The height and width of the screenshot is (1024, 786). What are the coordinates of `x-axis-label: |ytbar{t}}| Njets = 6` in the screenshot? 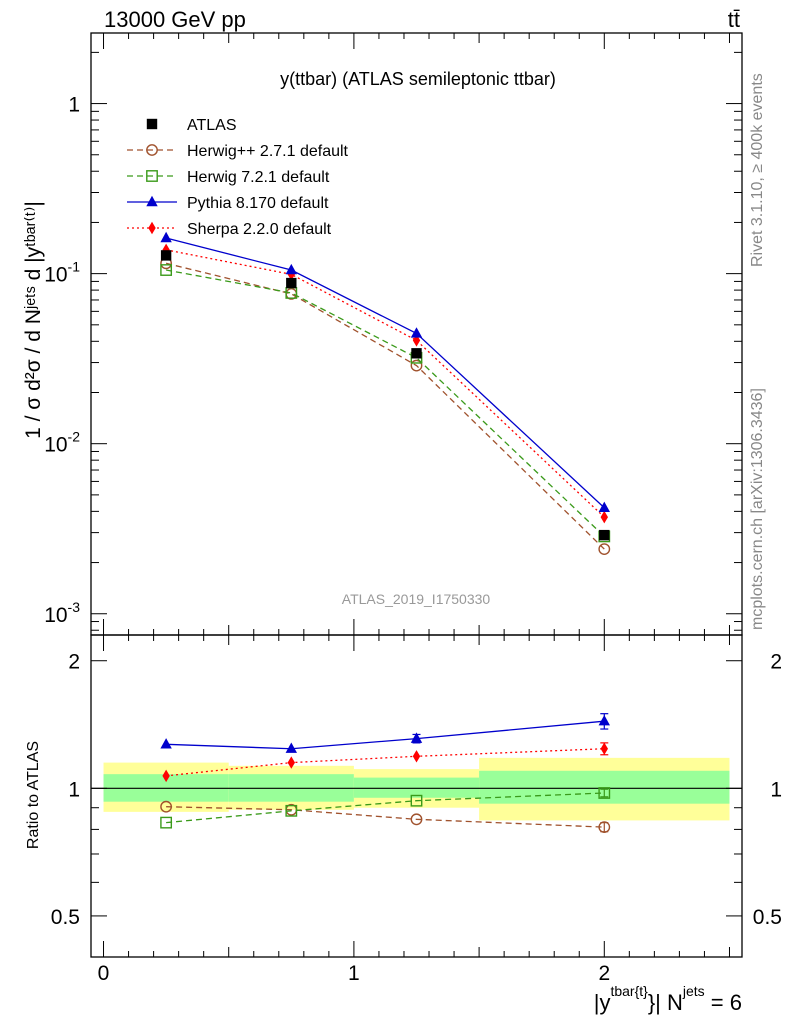 It's located at (668, 999).